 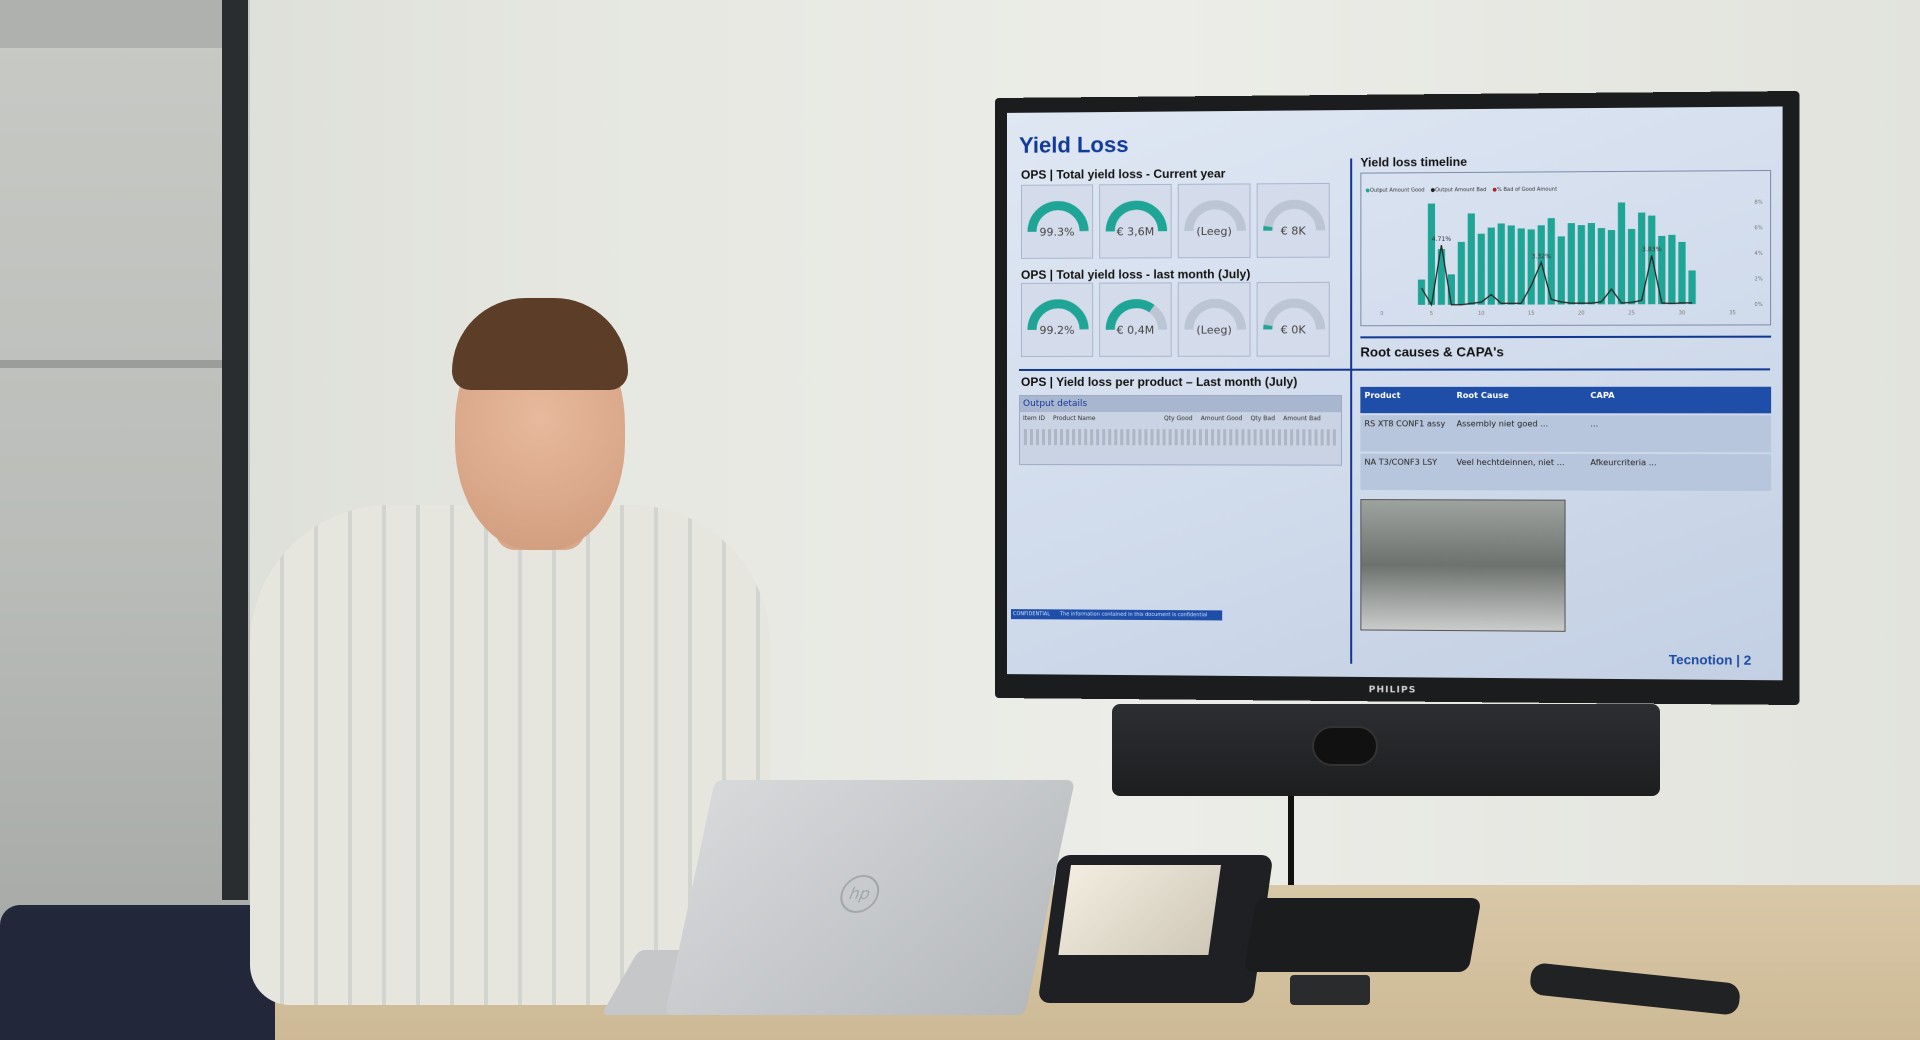 What do you see at coordinates (1302, 419) in the screenshot?
I see `column-header: Amount Bad` at bounding box center [1302, 419].